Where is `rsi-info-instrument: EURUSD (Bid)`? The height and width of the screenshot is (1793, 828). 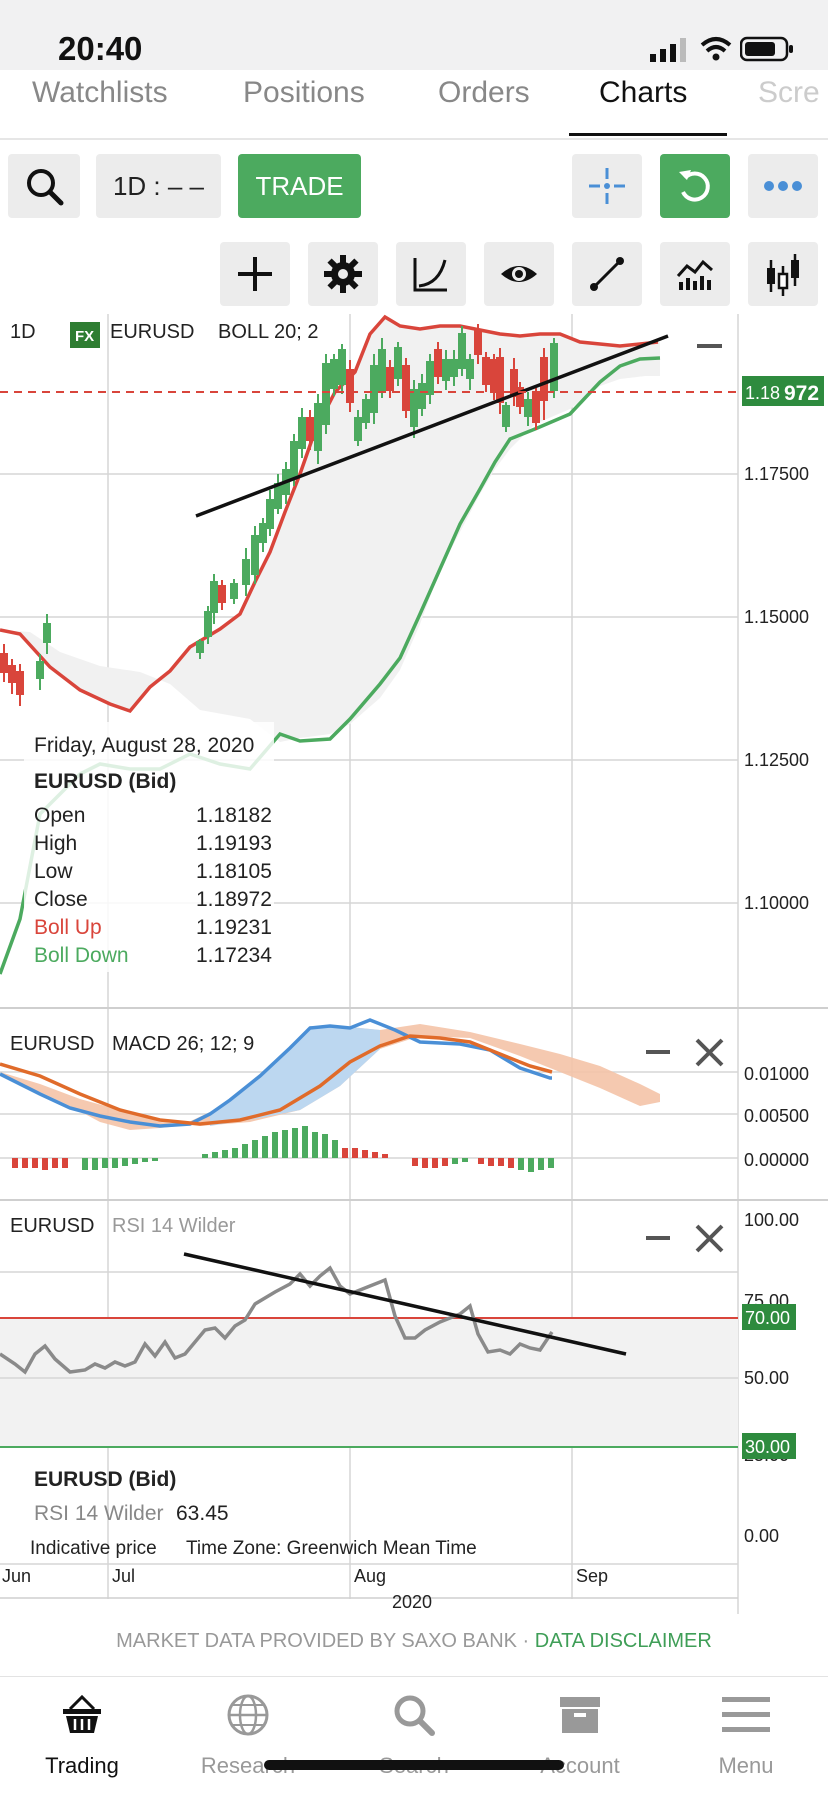 rsi-info-instrument: EURUSD (Bid) is located at coordinates (105, 1479).